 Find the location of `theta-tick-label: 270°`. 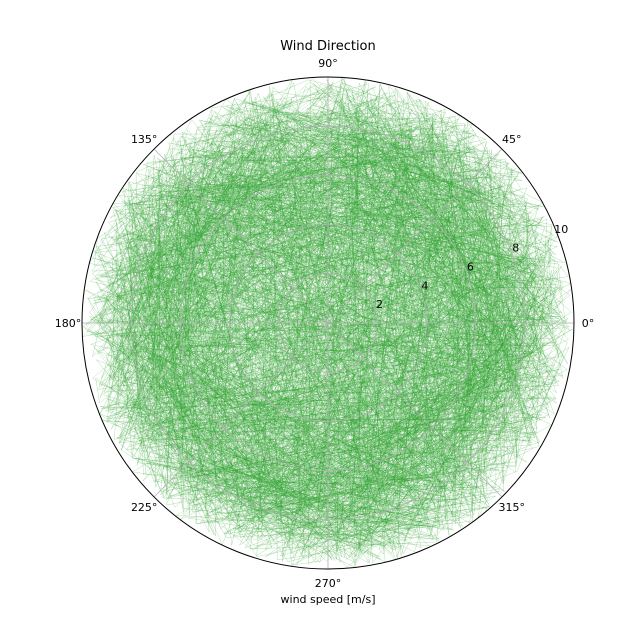

theta-tick-label: 270° is located at coordinates (328, 583).